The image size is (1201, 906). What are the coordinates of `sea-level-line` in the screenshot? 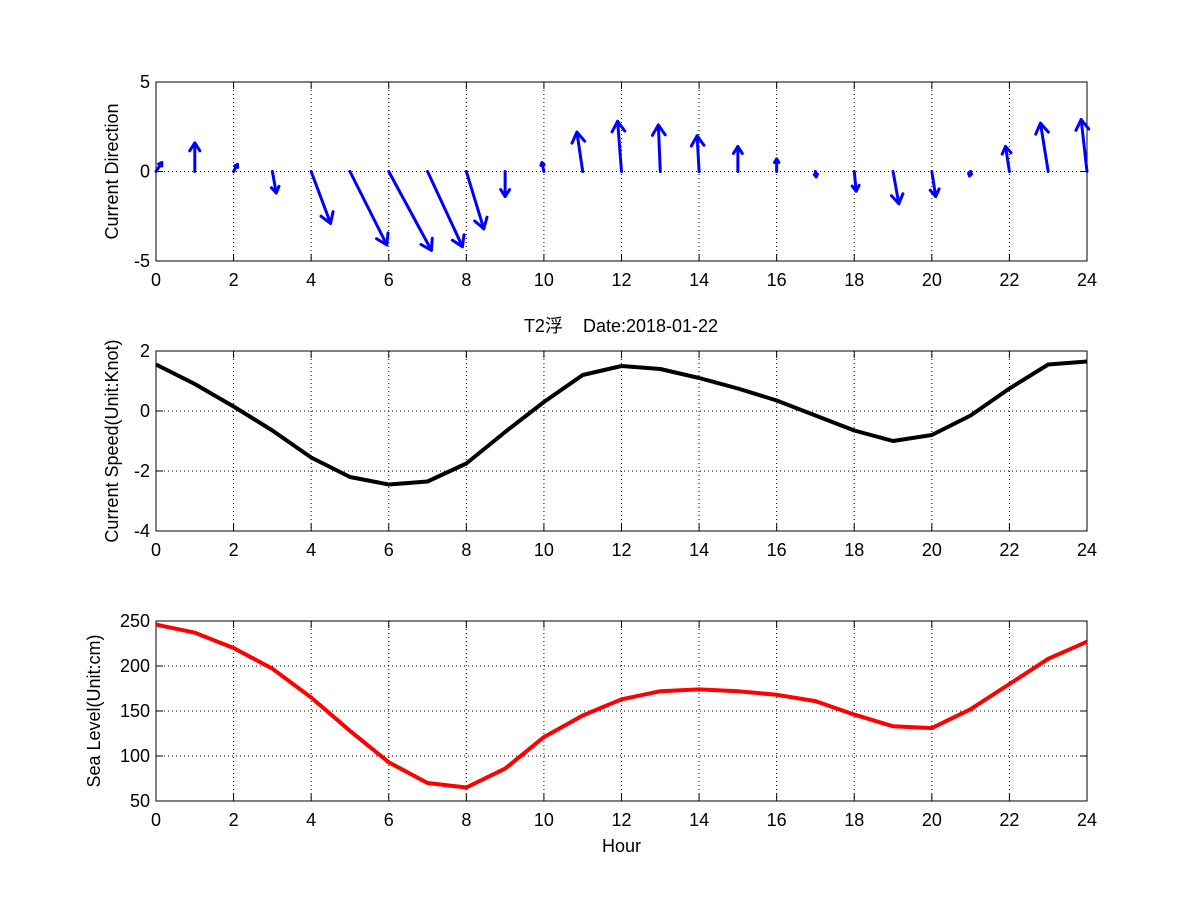 It's located at (621, 706).